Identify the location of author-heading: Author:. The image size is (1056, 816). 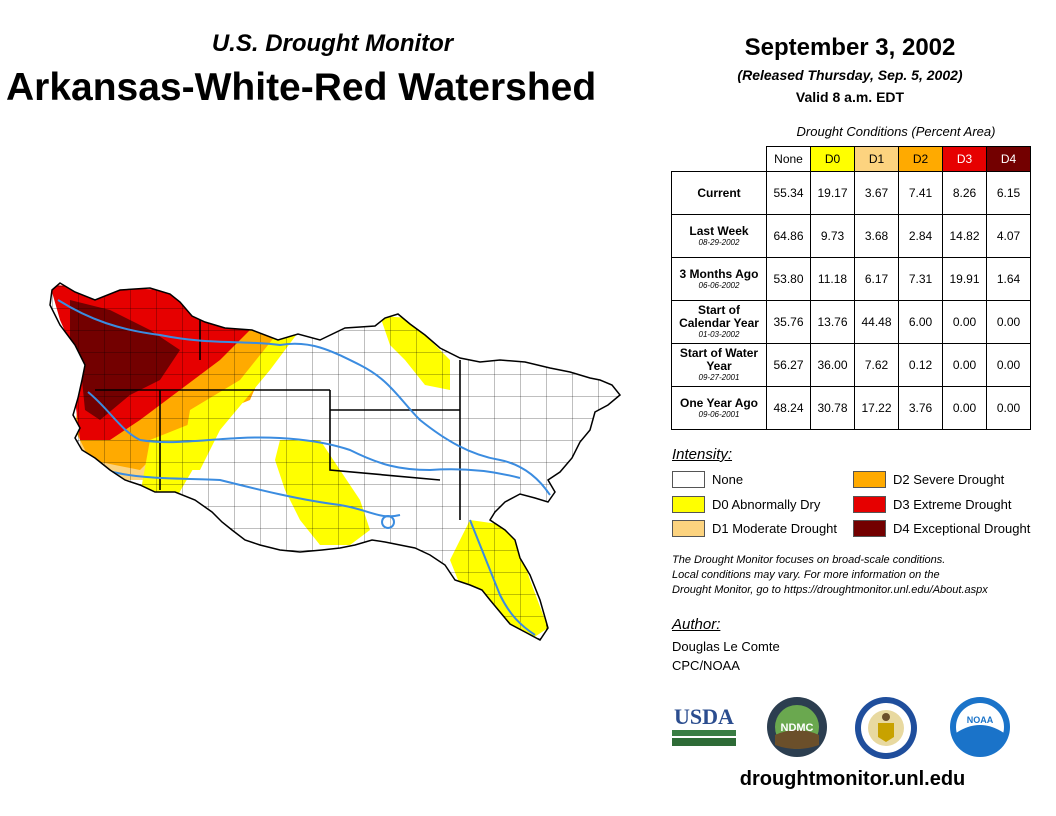
(696, 624).